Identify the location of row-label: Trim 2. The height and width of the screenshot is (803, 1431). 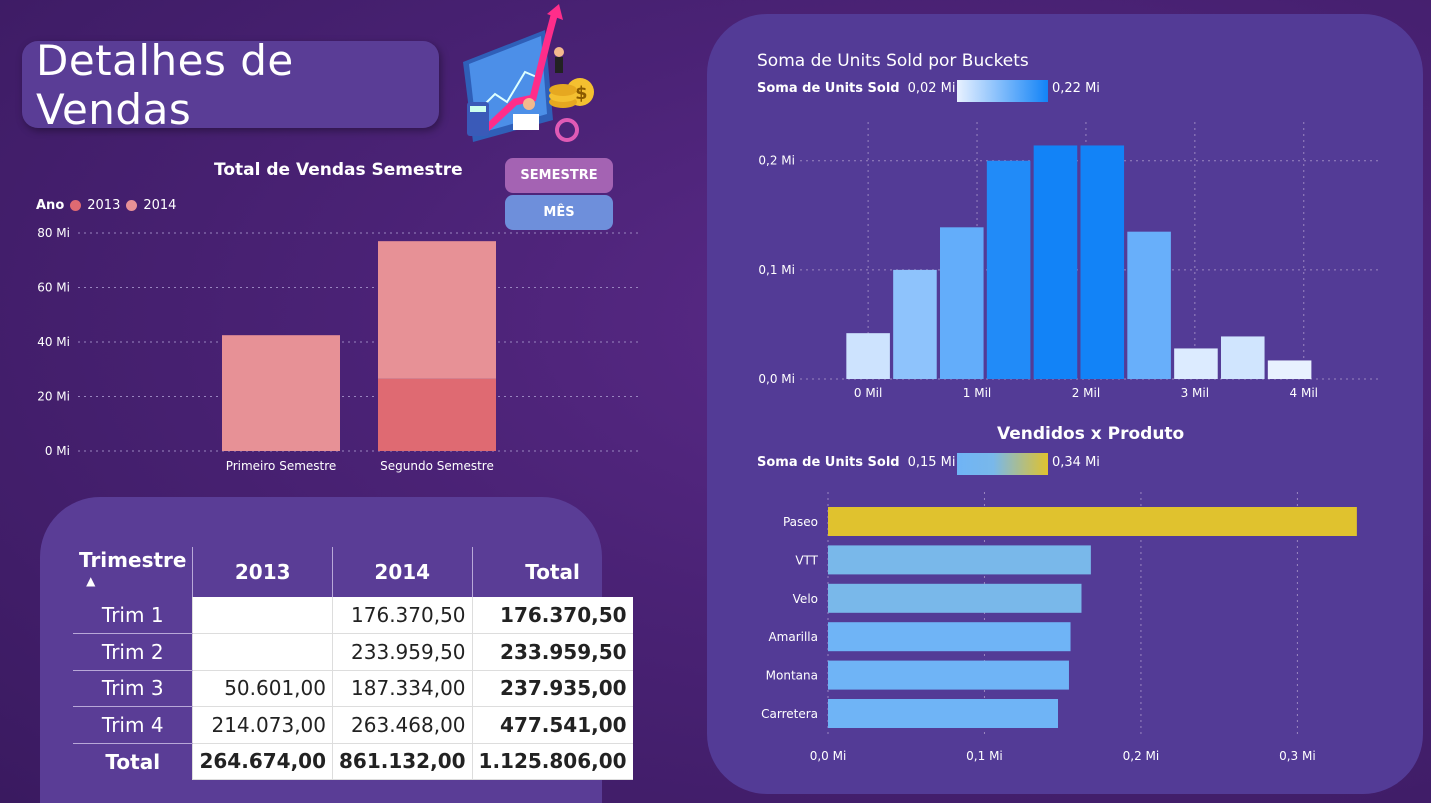
(133, 652).